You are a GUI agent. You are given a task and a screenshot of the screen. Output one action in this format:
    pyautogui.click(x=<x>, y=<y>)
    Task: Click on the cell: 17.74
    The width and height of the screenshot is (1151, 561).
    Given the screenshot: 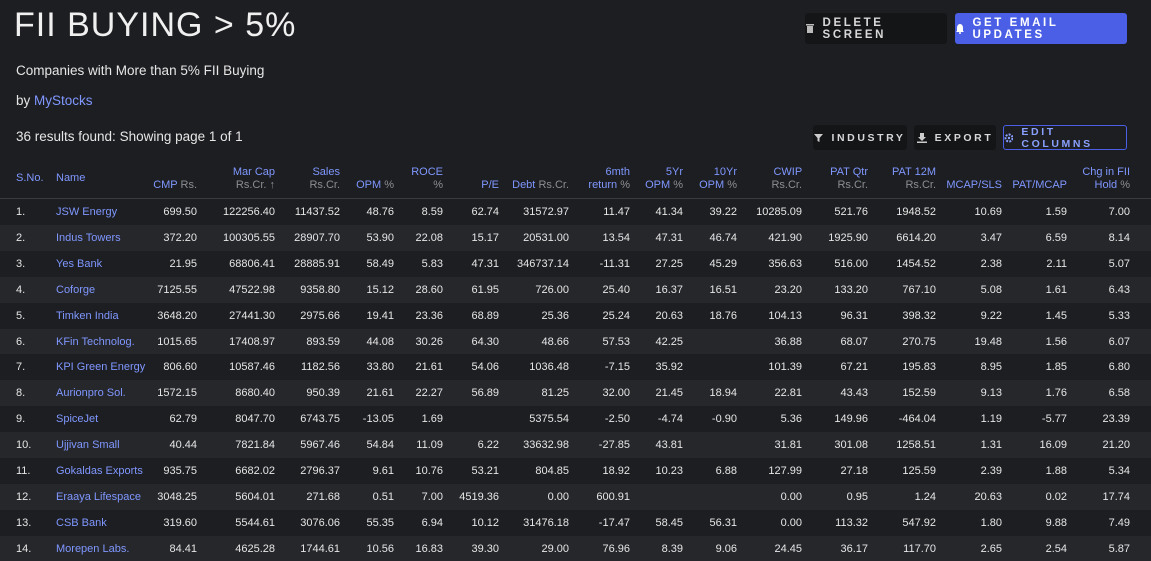 What is the action you would take?
    pyautogui.click(x=1116, y=496)
    